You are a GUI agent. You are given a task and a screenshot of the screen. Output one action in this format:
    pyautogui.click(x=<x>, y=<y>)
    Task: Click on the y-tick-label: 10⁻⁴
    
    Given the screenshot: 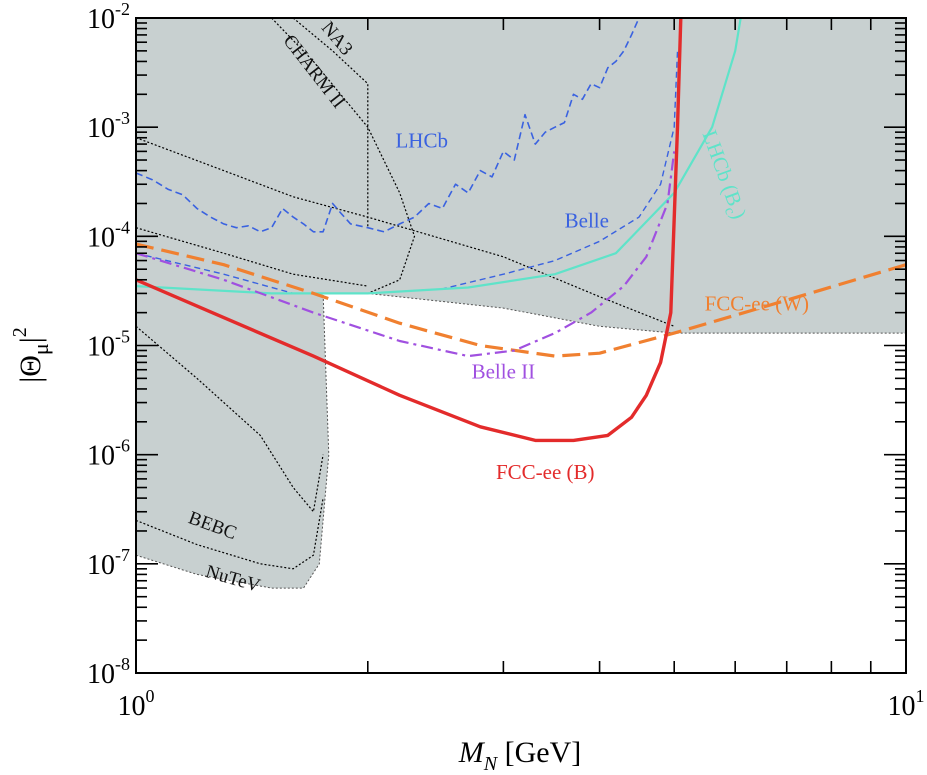 What is the action you would take?
    pyautogui.click(x=108, y=235)
    